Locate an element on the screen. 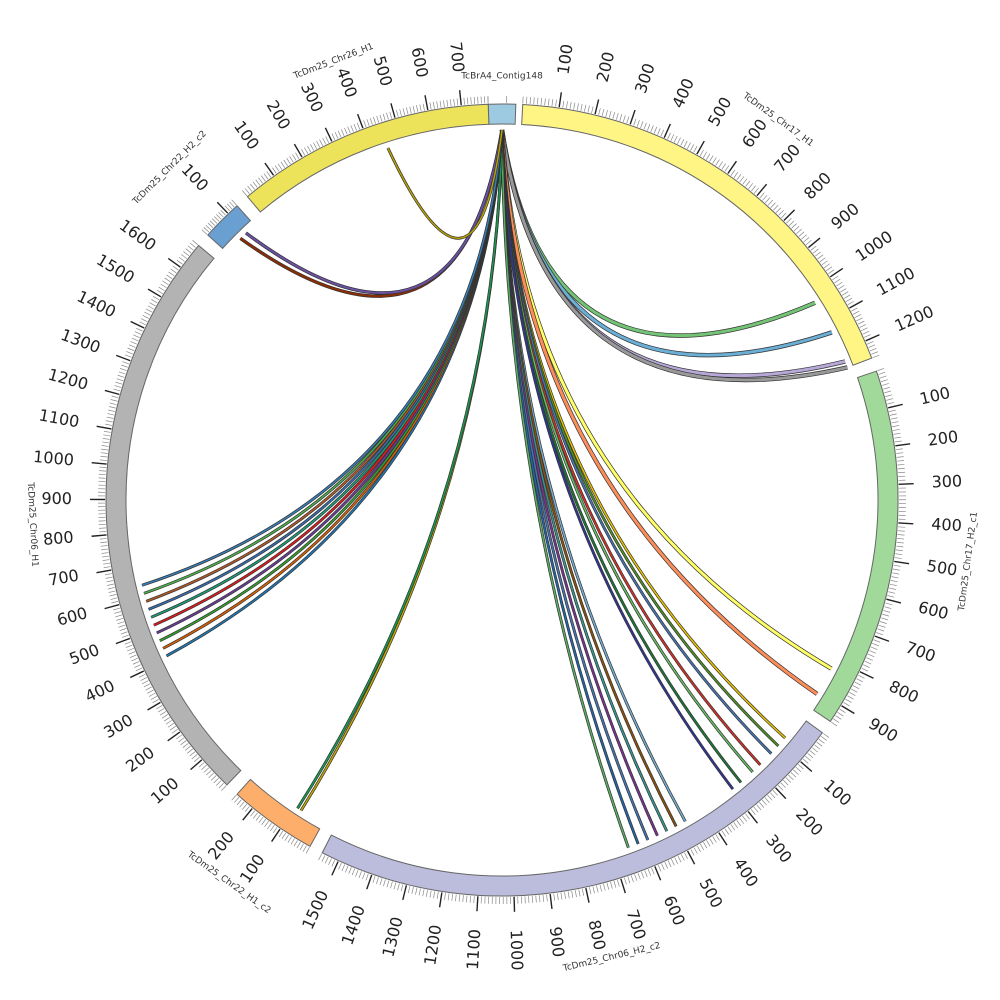 The height and width of the screenshot is (1000, 1000). segment-0: TcBrA4_Contig148 is located at coordinates (501, 98).